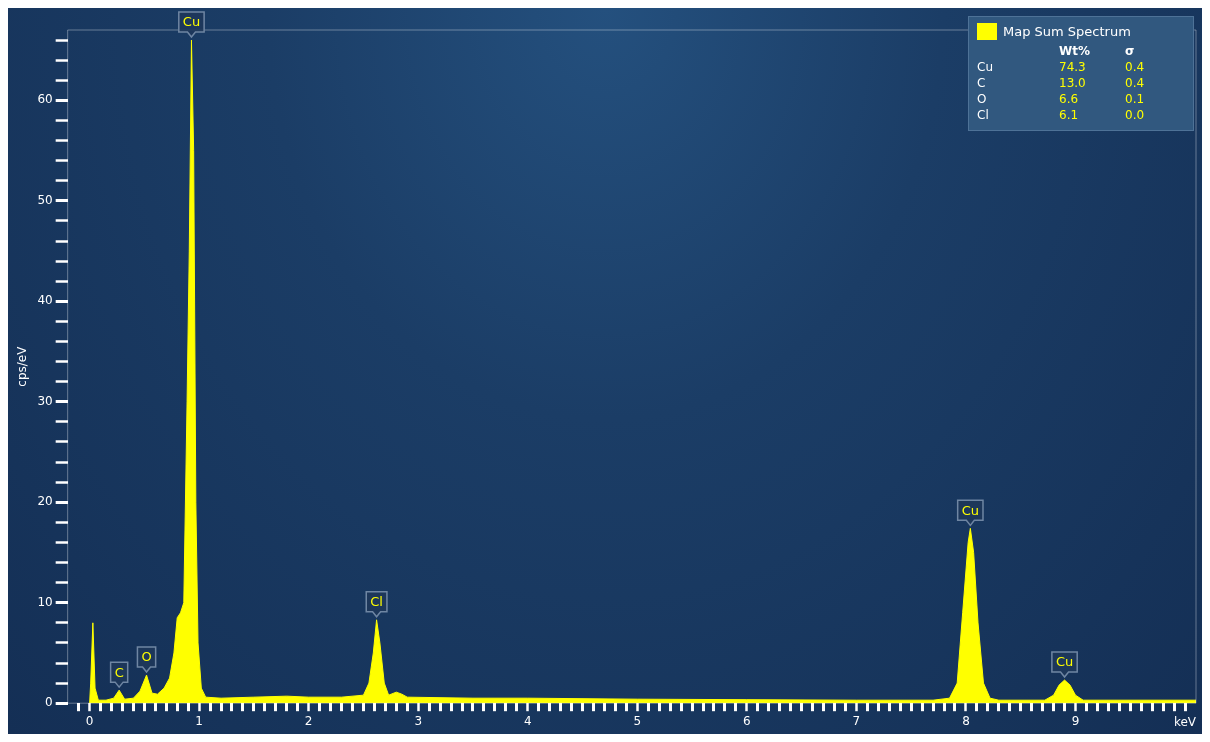 The height and width of the screenshot is (742, 1210). What do you see at coordinates (1185, 721) in the screenshot?
I see `x-axis-title: keV` at bounding box center [1185, 721].